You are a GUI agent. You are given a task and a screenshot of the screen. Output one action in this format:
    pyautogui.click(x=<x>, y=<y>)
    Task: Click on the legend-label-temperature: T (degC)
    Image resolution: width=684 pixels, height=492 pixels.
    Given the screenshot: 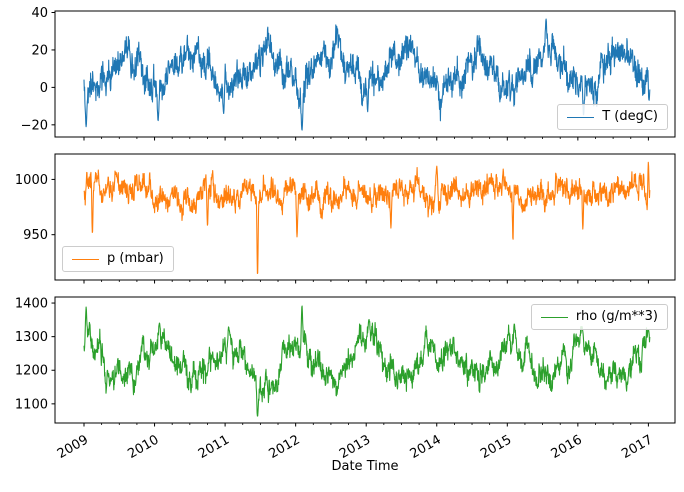 What is the action you would take?
    pyautogui.click(x=630, y=116)
    